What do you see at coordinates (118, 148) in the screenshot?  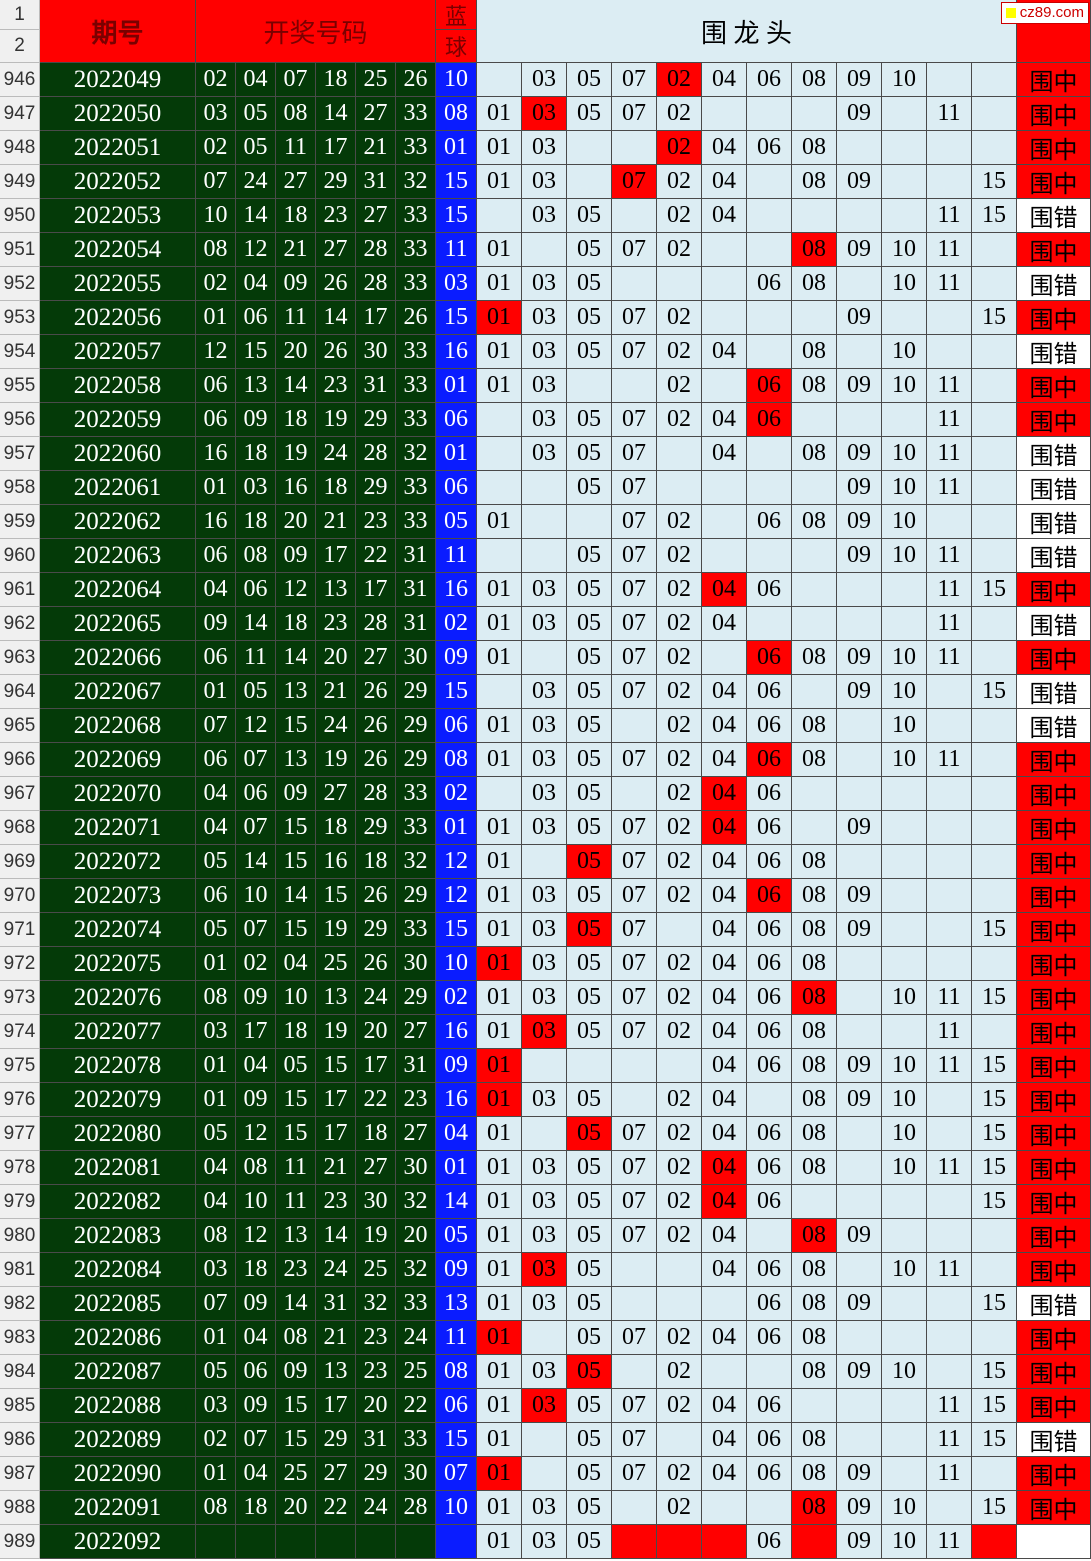 I see `issue: 2022051` at bounding box center [118, 148].